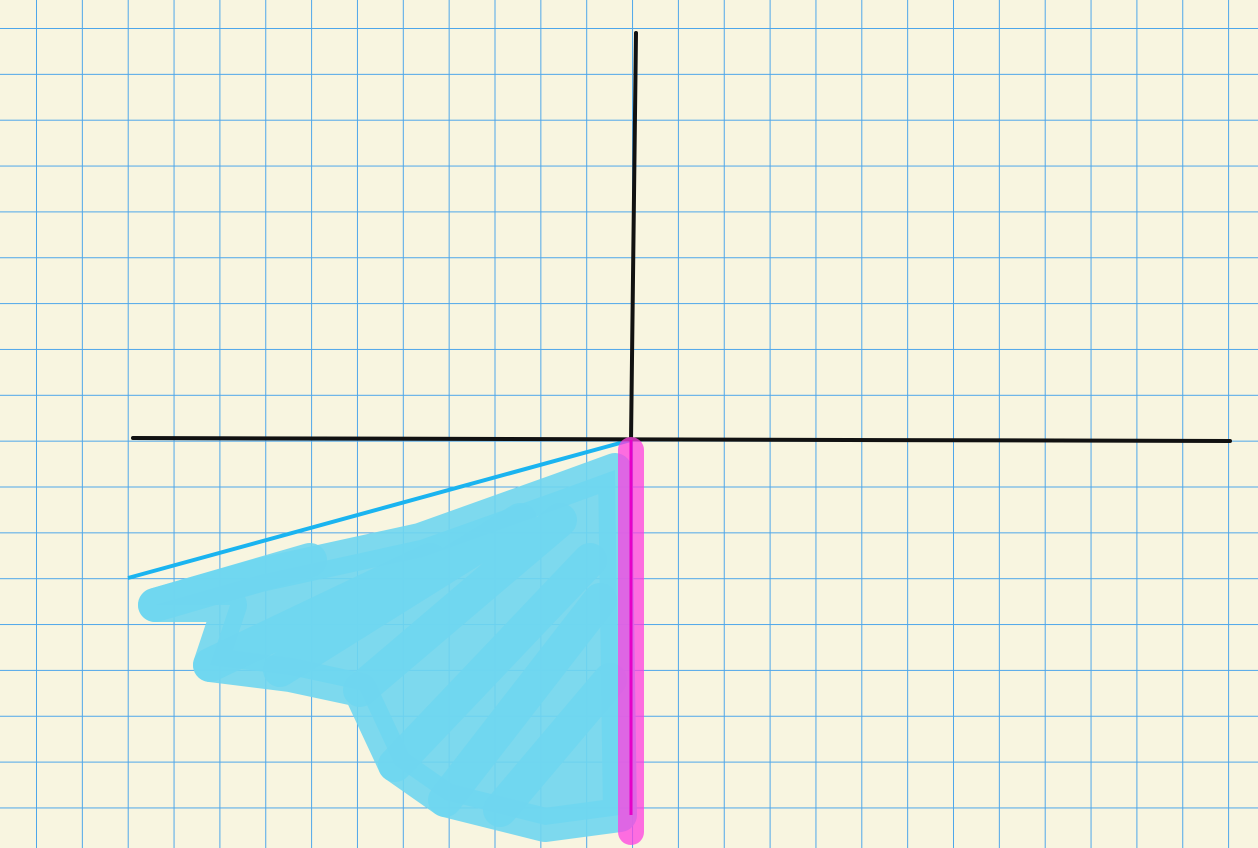 The width and height of the screenshot is (1258, 848). Describe the element at coordinates (379, 509) in the screenshot. I see `blue-line` at that location.